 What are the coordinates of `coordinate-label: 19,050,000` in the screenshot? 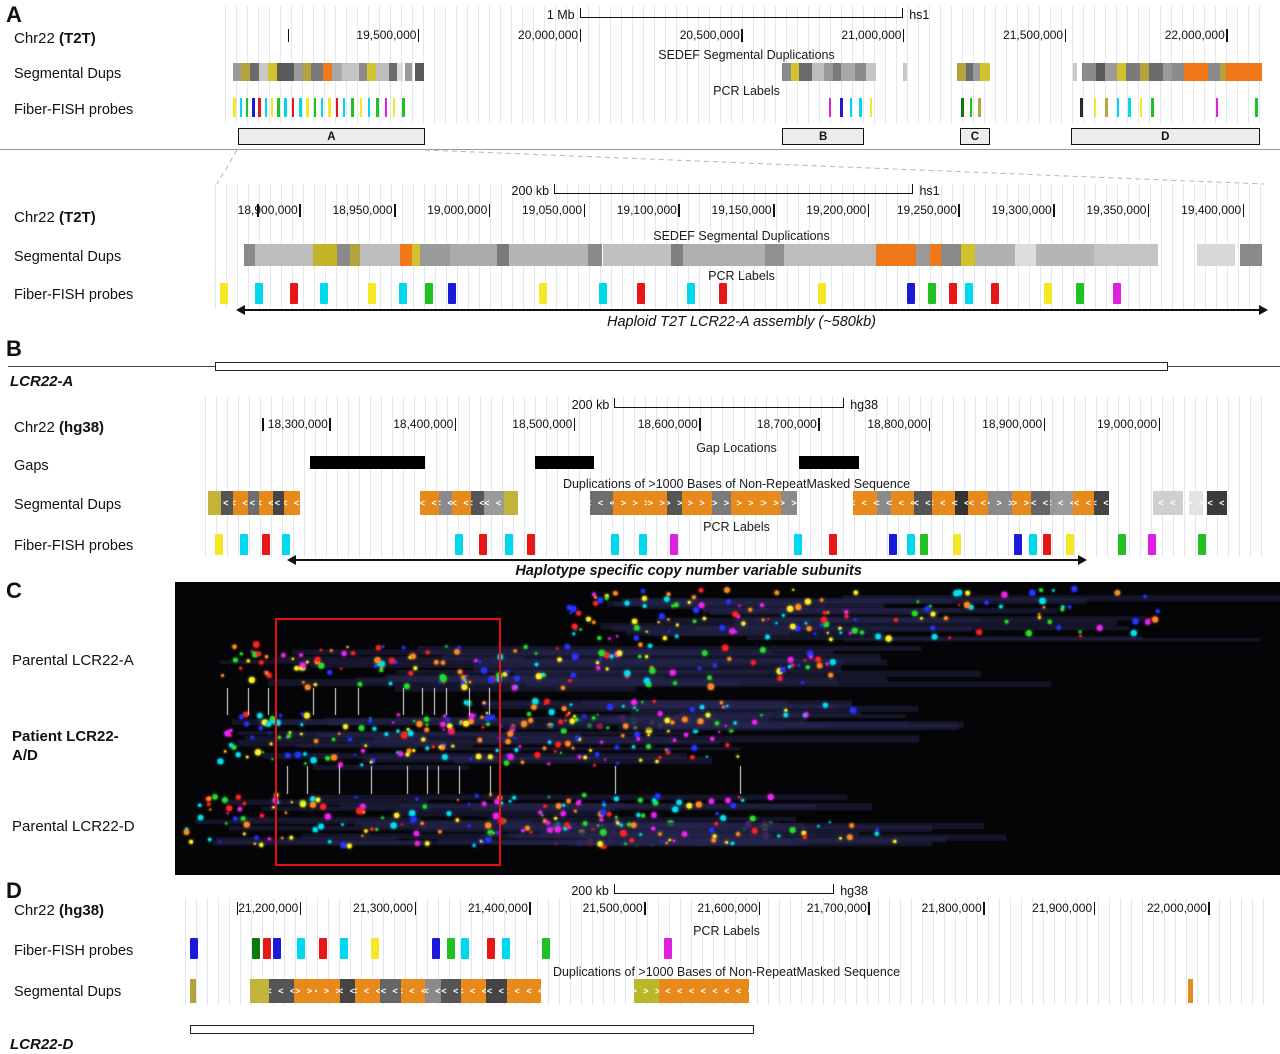 It's located at (552, 210).